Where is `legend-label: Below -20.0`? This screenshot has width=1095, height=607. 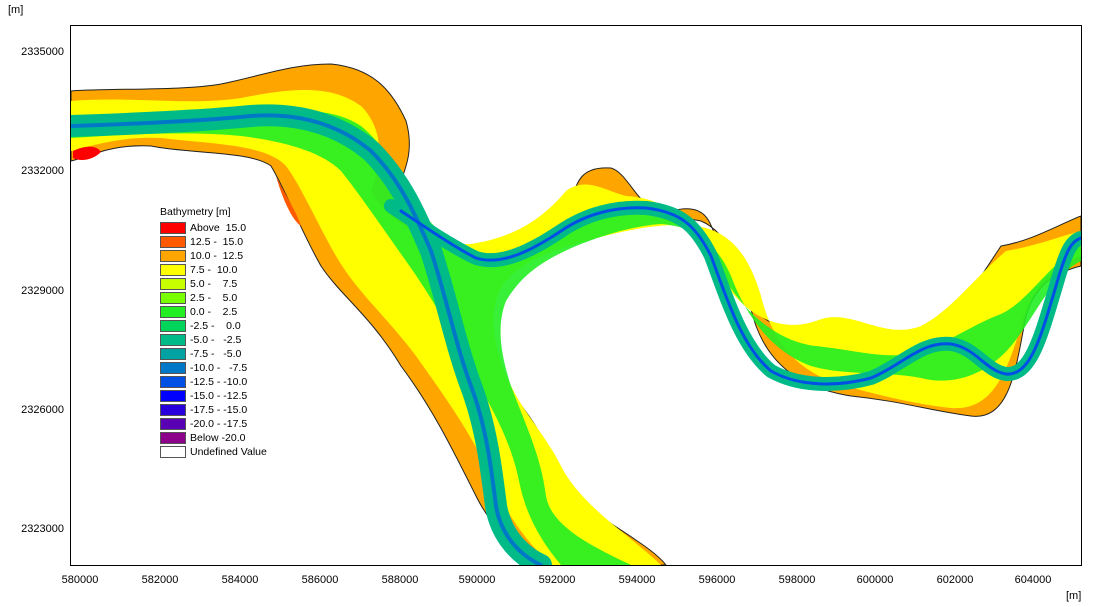 legend-label: Below -20.0 is located at coordinates (218, 438).